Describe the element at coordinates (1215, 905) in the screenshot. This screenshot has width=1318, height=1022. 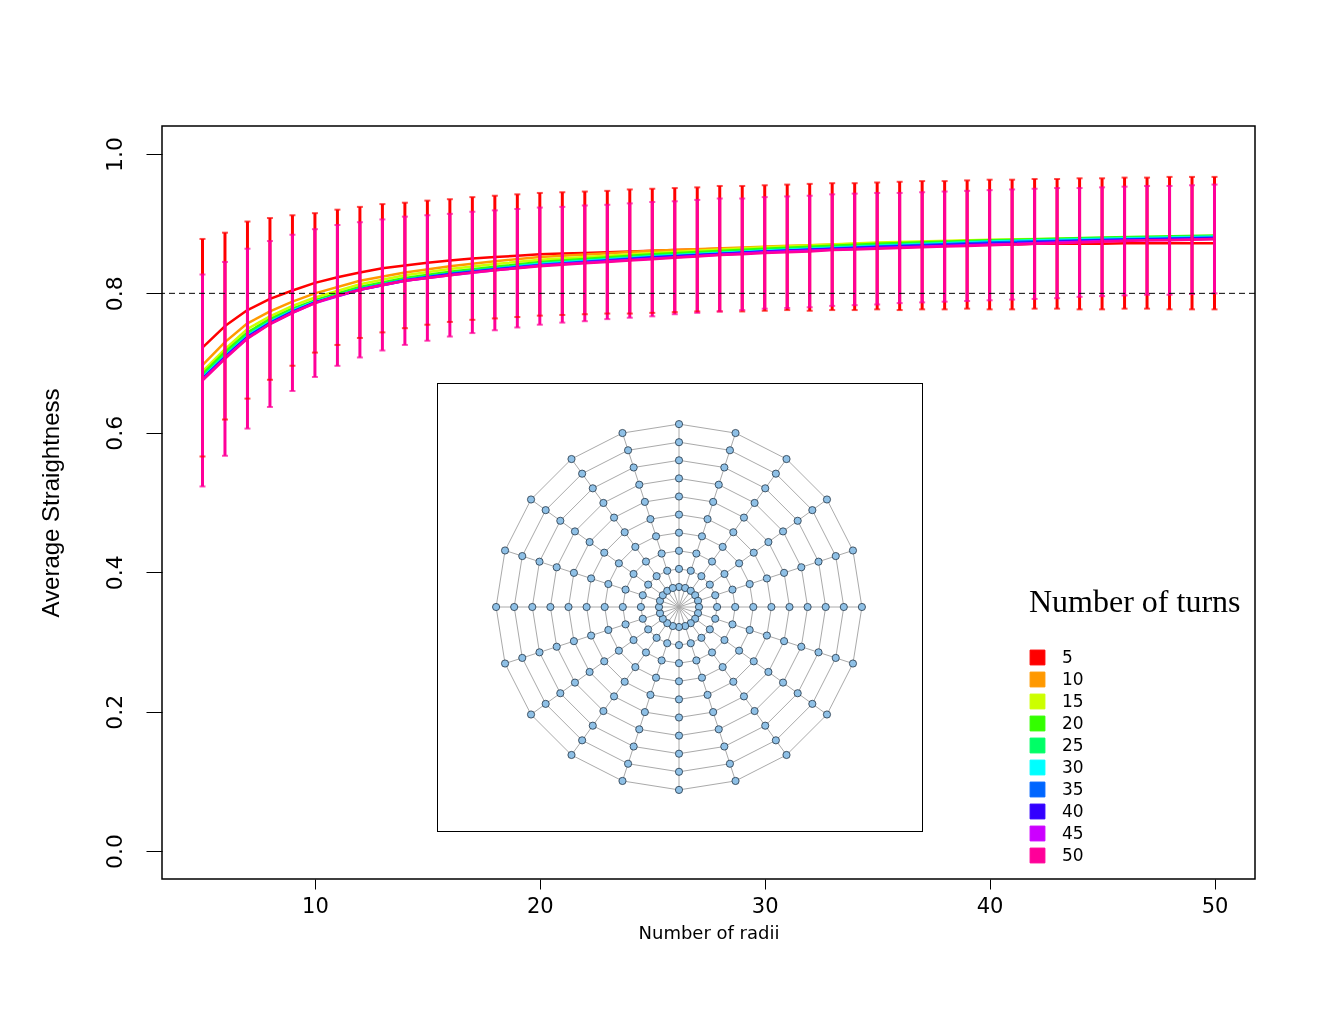
I see `x-tick-label: 50` at that location.